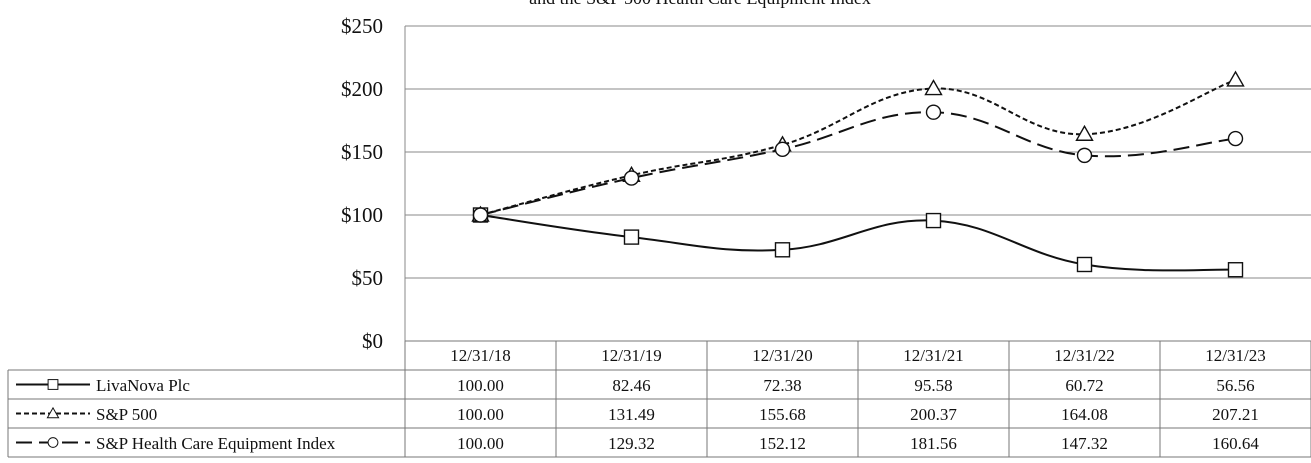  Describe the element at coordinates (782, 414) in the screenshot. I see `data-label: 155.68` at that location.